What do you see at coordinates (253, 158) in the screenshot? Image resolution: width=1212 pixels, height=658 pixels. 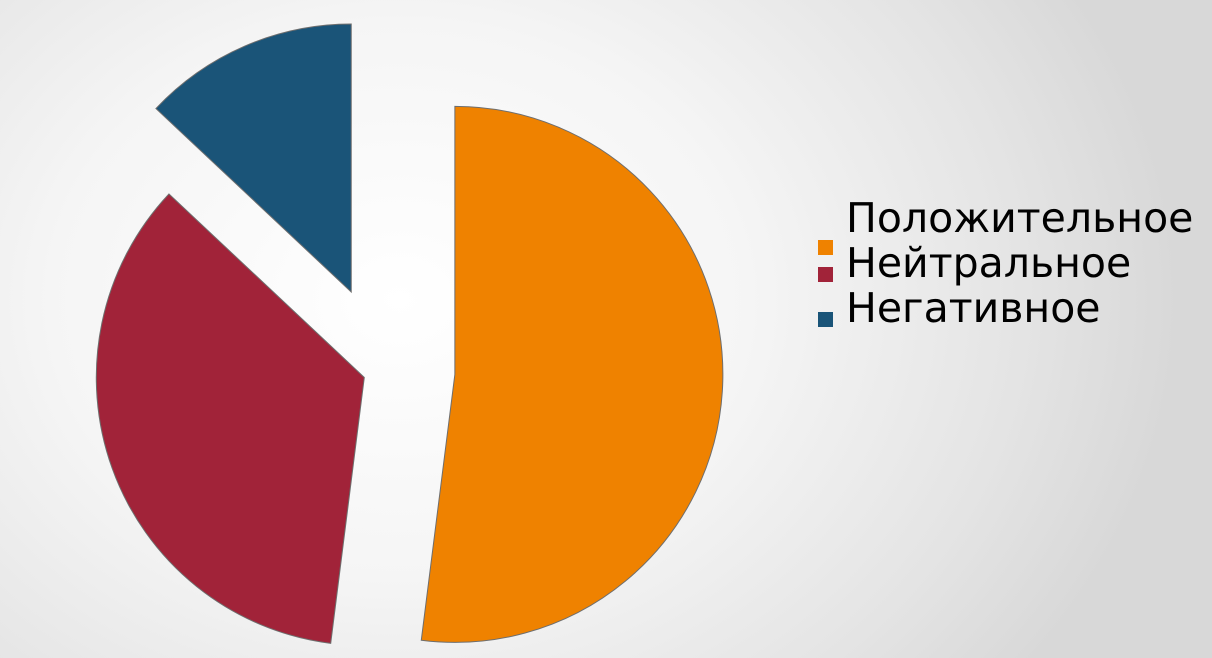 I see `pie-slice-negative` at bounding box center [253, 158].